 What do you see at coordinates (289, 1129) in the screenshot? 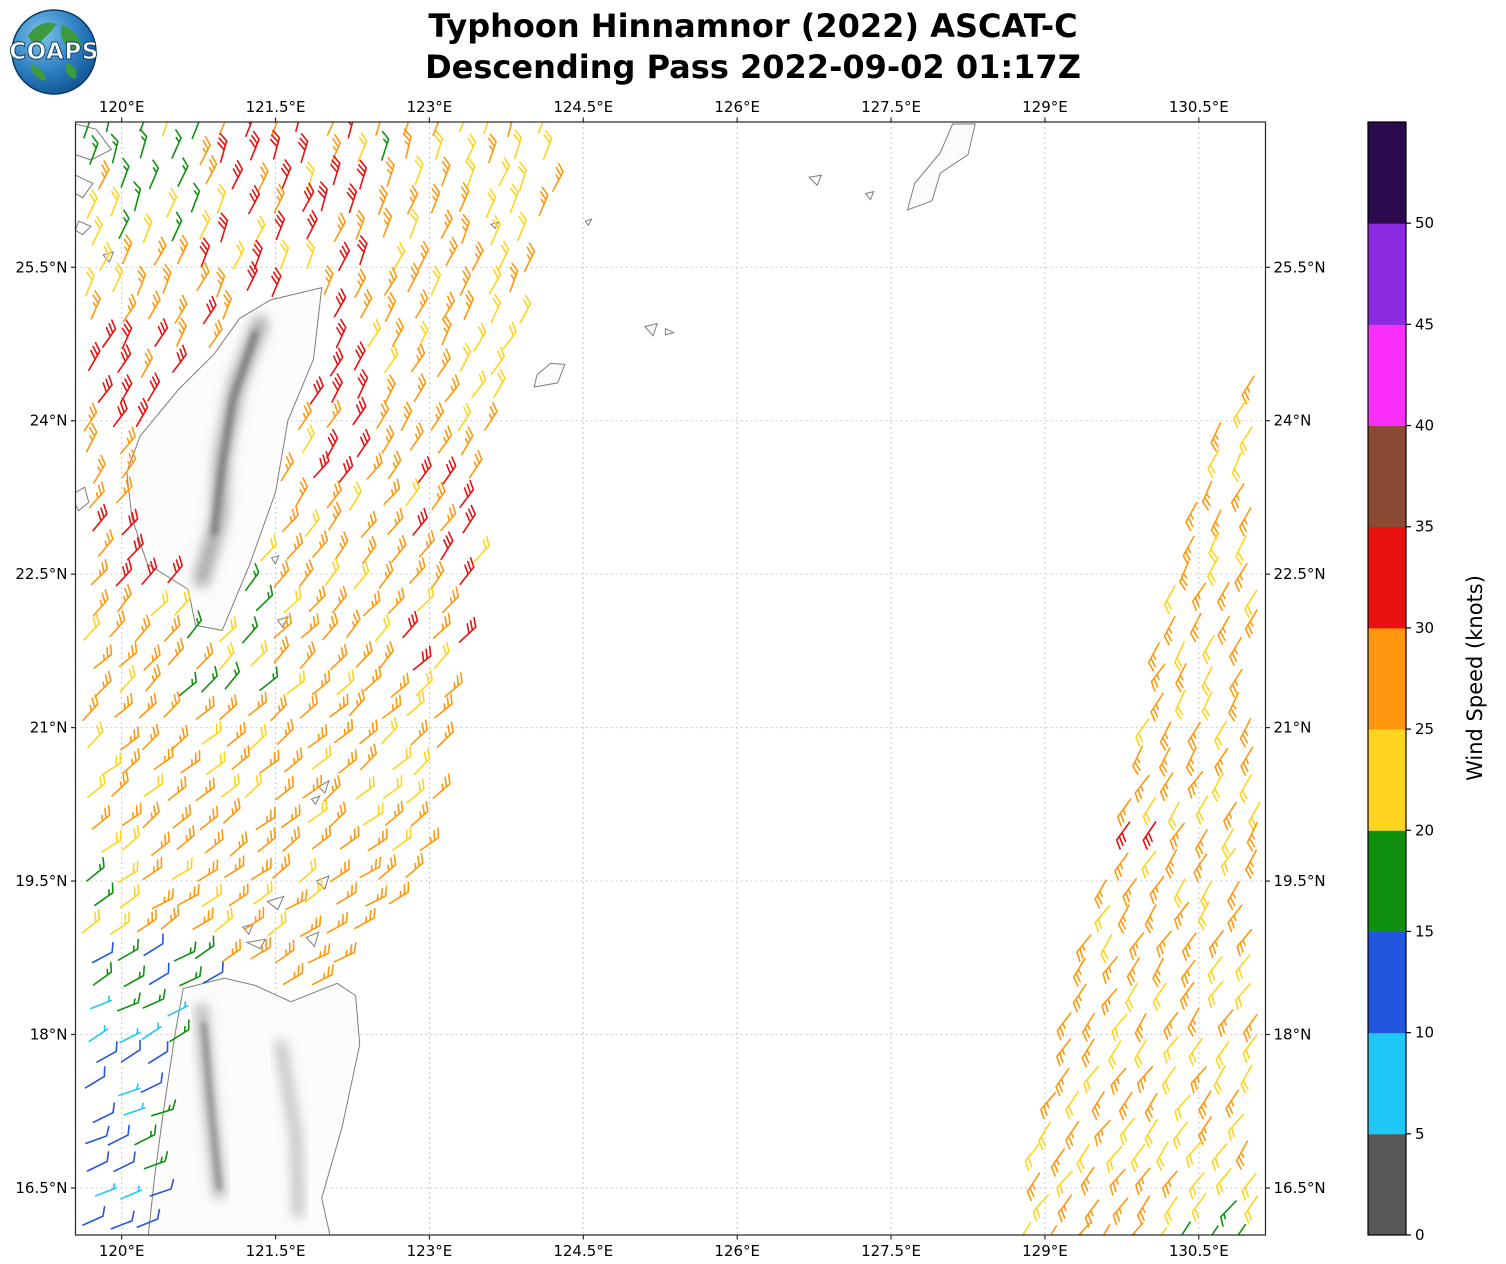
I see `terrain-shading` at bounding box center [289, 1129].